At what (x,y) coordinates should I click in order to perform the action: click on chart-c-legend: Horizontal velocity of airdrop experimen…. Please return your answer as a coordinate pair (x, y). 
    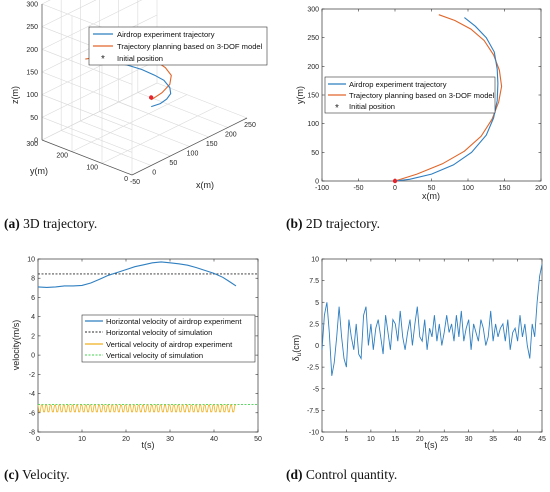
    Looking at the image, I should click on (168, 338).